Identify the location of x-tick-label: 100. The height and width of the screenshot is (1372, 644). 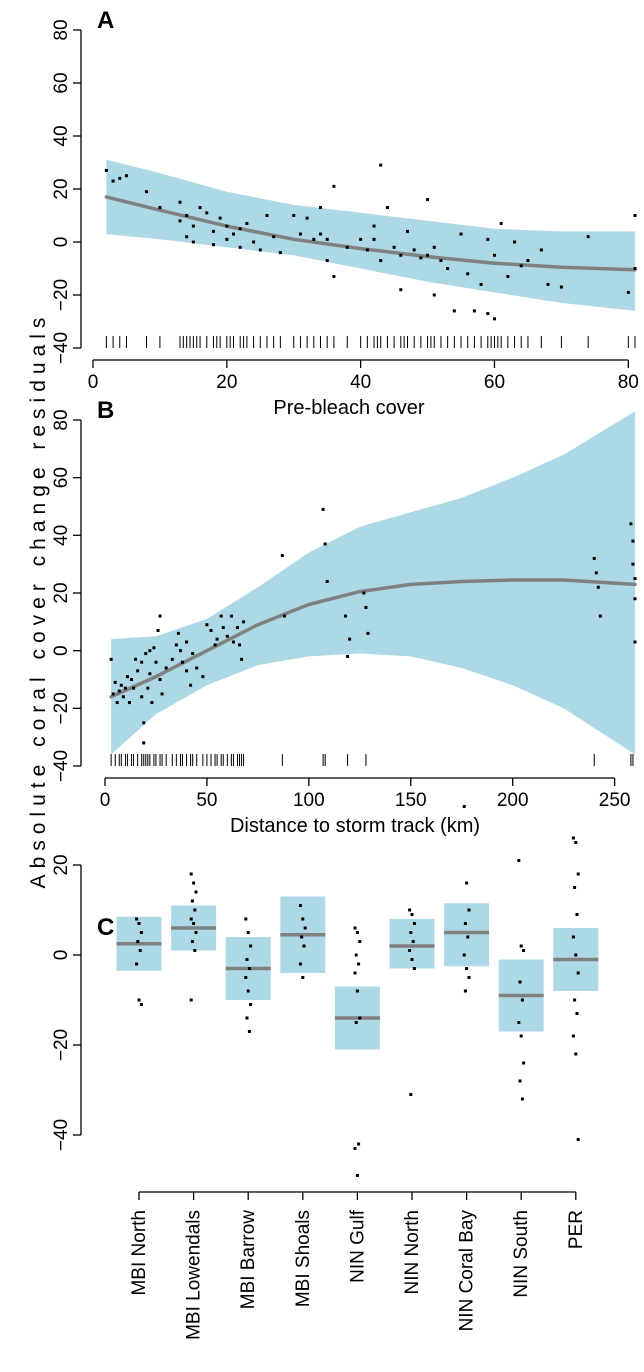
(309, 800).